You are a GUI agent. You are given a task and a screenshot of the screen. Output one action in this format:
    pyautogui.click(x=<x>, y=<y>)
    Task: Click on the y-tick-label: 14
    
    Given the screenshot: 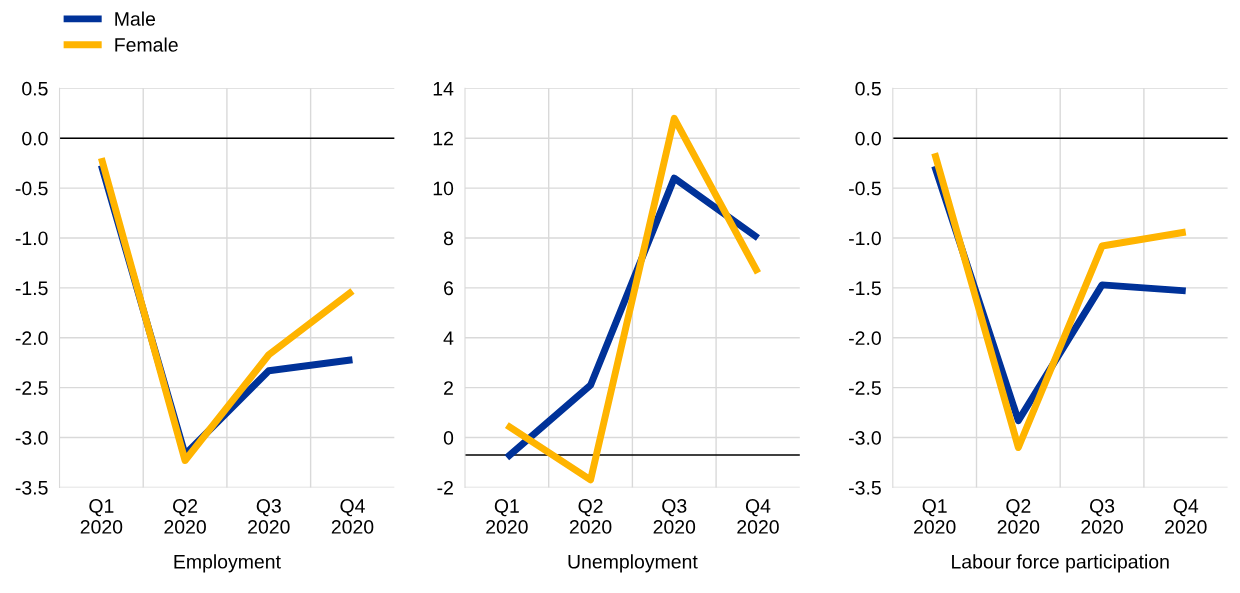 What is the action you would take?
    pyautogui.click(x=443, y=89)
    